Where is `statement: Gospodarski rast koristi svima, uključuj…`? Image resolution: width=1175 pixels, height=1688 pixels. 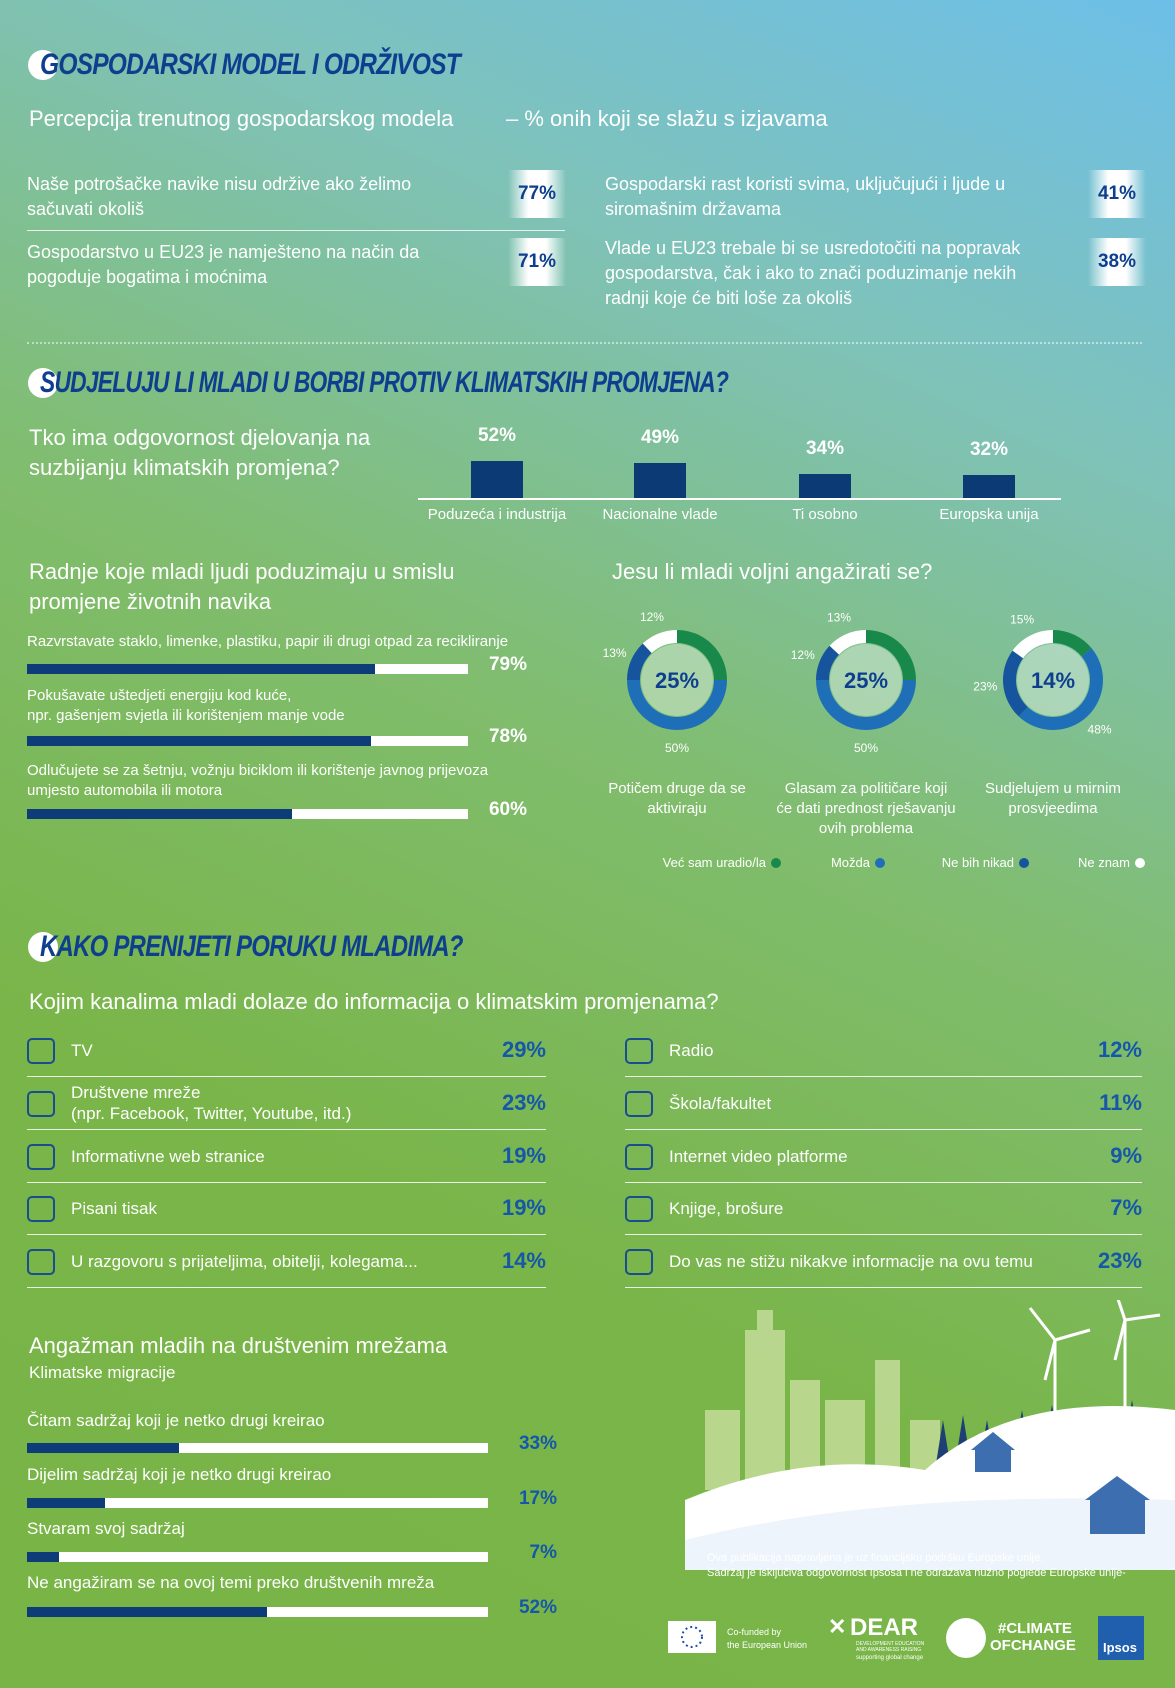 statement: Gospodarski rast koristi svima, uključuj… is located at coordinates (805, 196).